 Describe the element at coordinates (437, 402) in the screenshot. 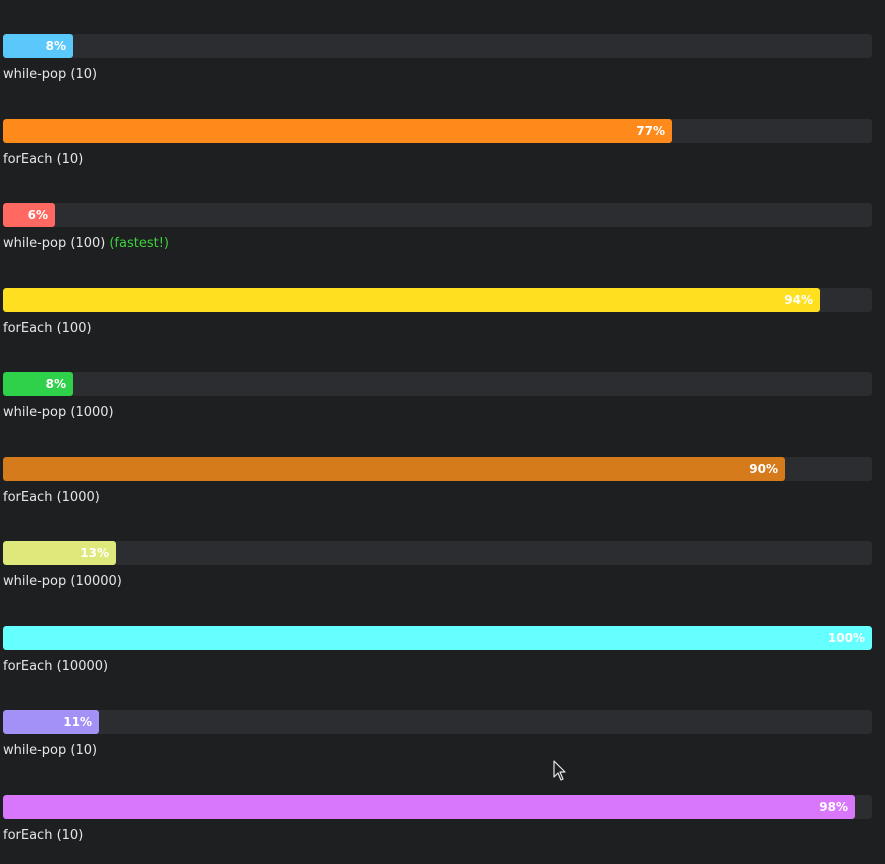

I see `benchmark-row: 8% while-pop (1000)` at that location.